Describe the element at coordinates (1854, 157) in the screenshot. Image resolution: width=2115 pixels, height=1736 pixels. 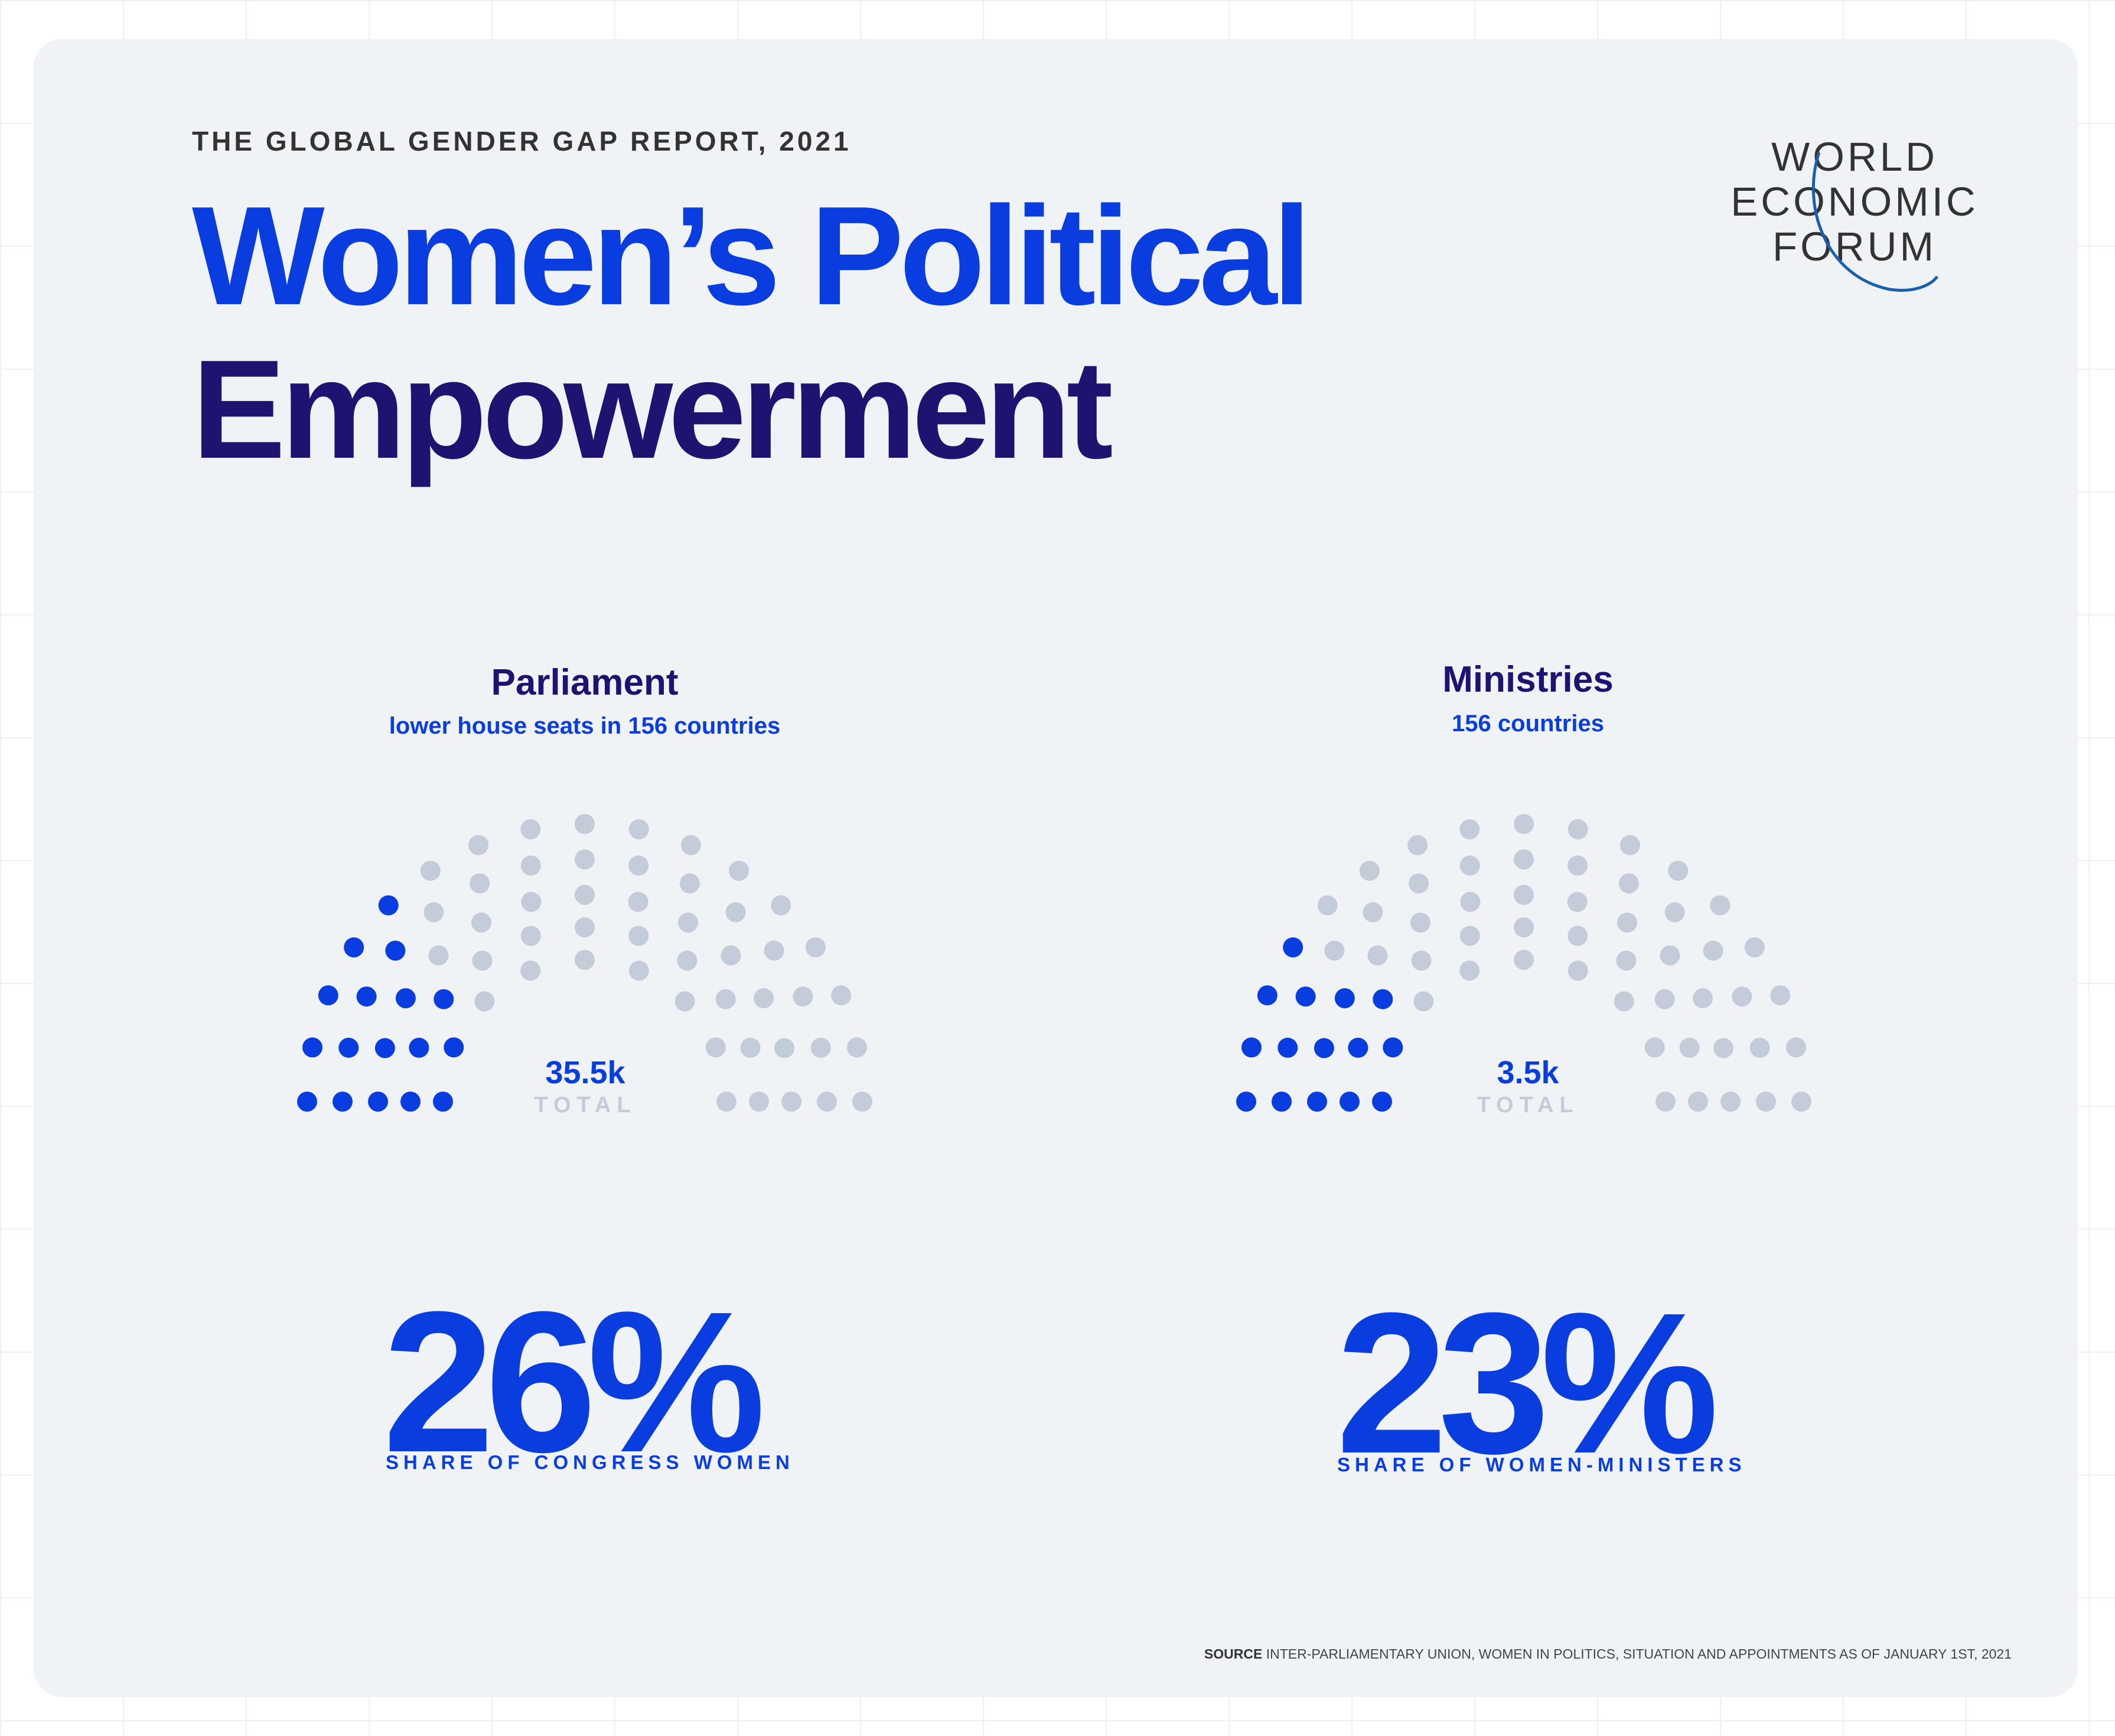
I see `logo-line1: WORLD` at that location.